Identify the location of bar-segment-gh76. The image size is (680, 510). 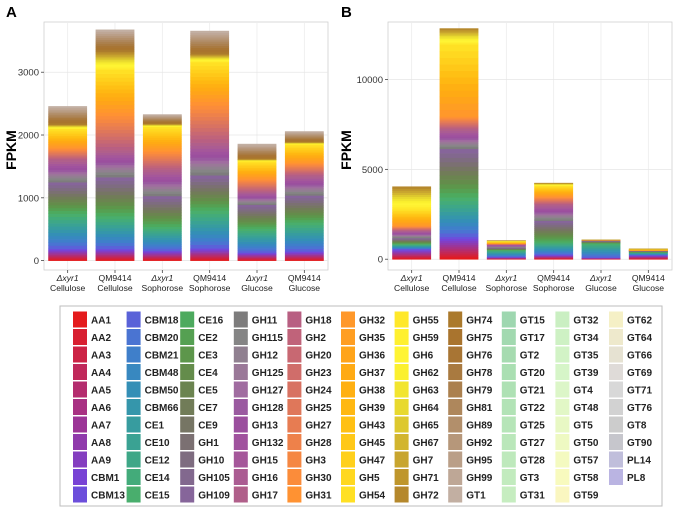
(115, 46).